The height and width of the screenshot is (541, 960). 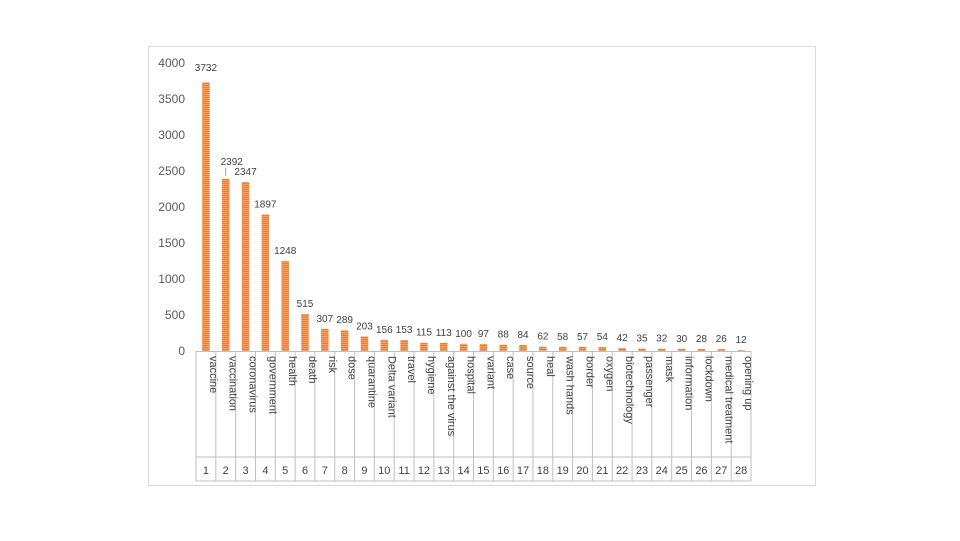 What do you see at coordinates (623, 338) in the screenshot?
I see `data-label: 42` at bounding box center [623, 338].